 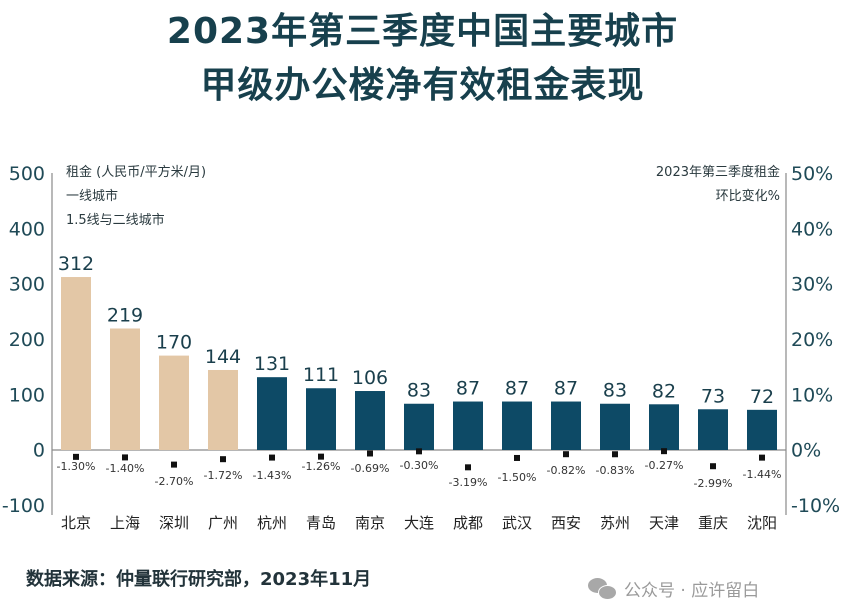 I want to click on left-axis-tick-label: 300, so click(x=27, y=285).